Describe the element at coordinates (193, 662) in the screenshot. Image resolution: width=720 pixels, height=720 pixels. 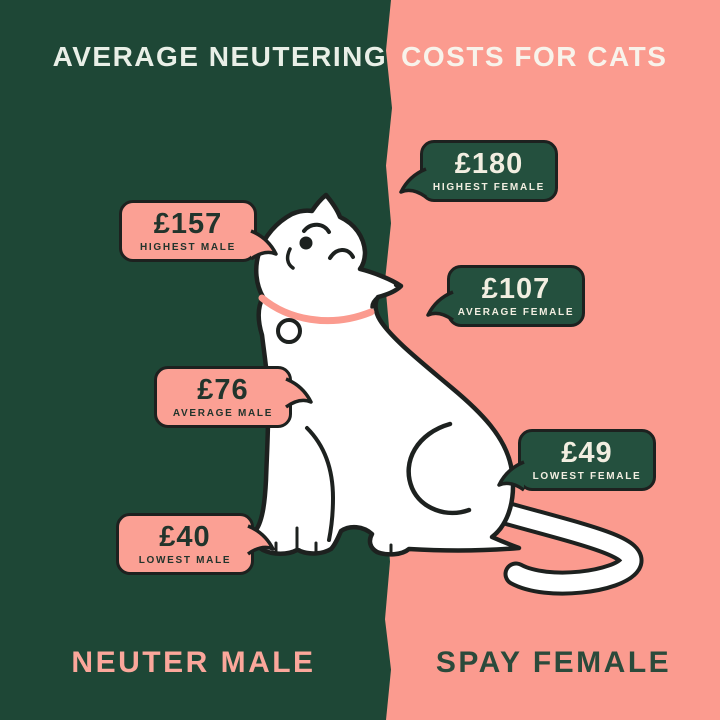
I see `male-category-label: NEUTER MALE` at that location.